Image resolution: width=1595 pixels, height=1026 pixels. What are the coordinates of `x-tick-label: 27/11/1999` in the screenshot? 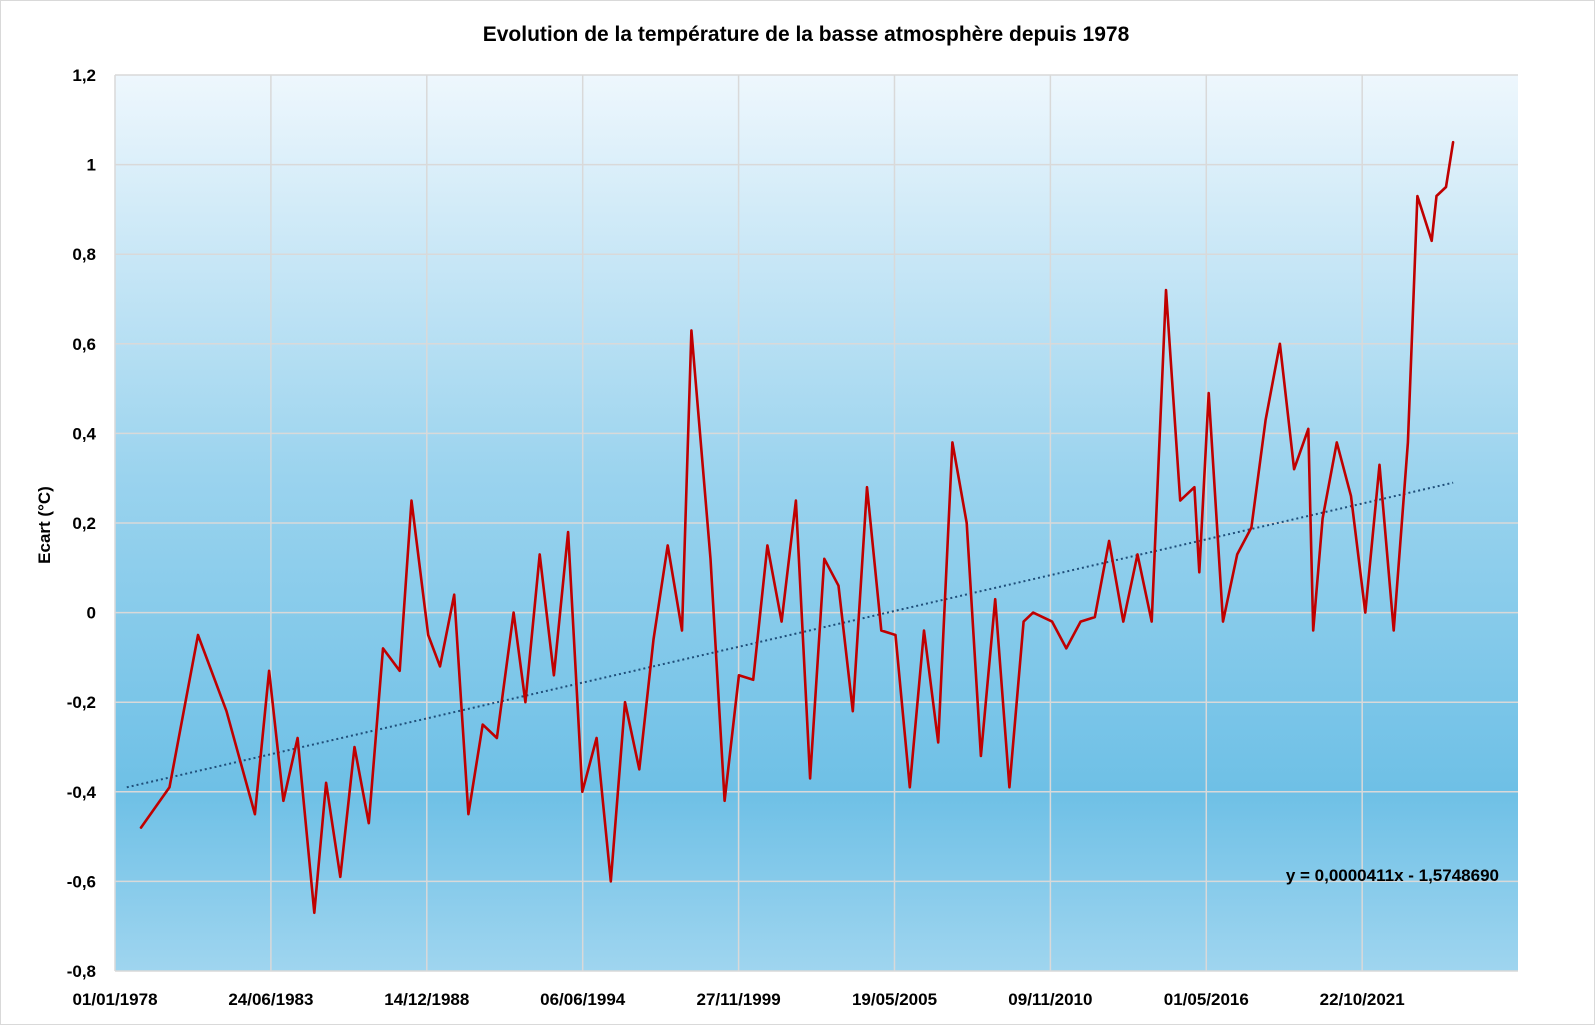 It's located at (739, 999).